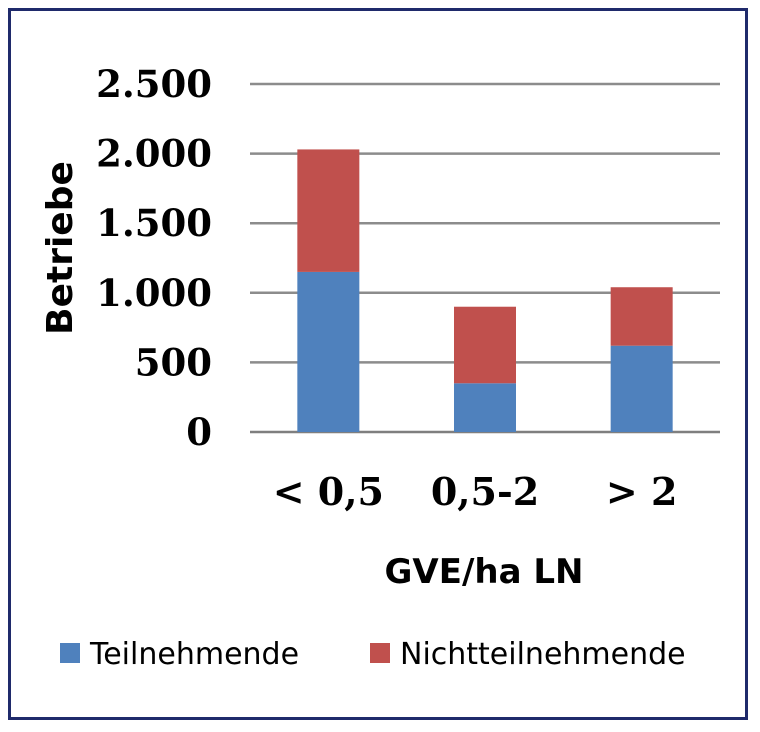 The width and height of the screenshot is (760, 732). I want to click on x-tick-labels: < 0,5 0,5-2 > 2, so click(475, 491).